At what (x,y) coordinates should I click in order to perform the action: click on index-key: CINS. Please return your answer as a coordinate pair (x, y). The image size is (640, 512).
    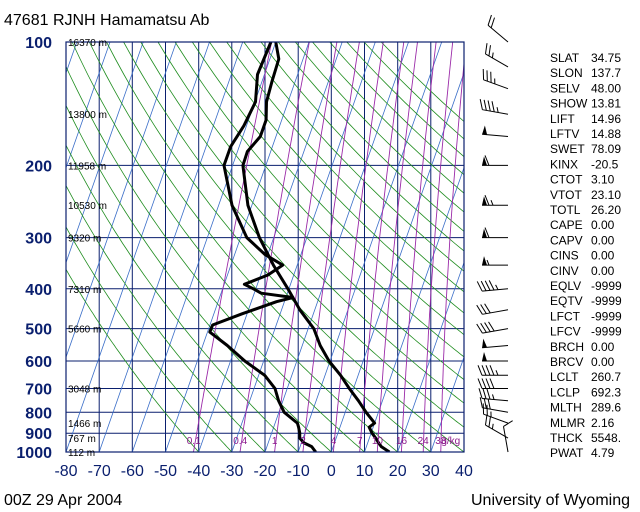
    Looking at the image, I should click on (564, 256).